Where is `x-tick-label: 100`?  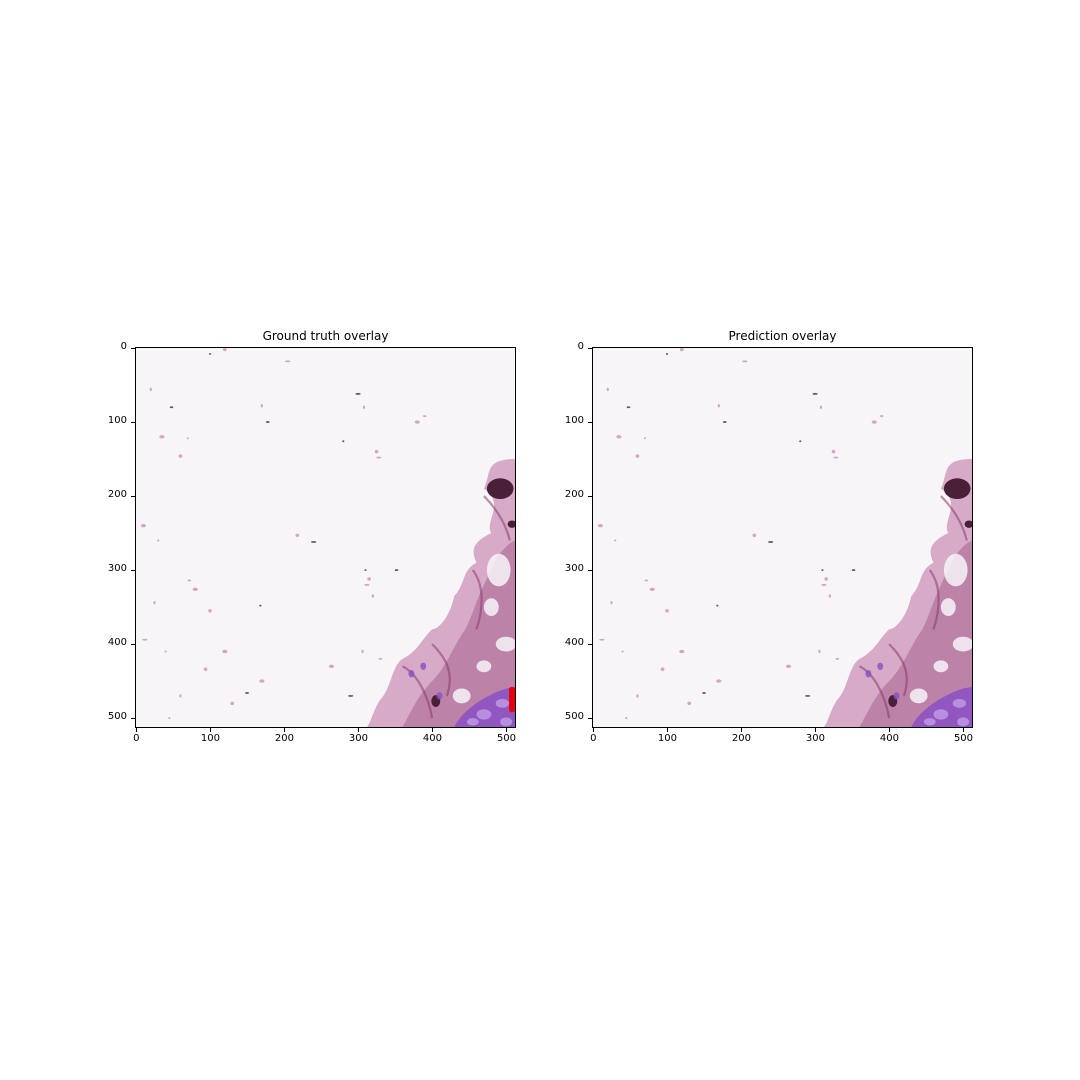 x-tick-label: 100 is located at coordinates (210, 738).